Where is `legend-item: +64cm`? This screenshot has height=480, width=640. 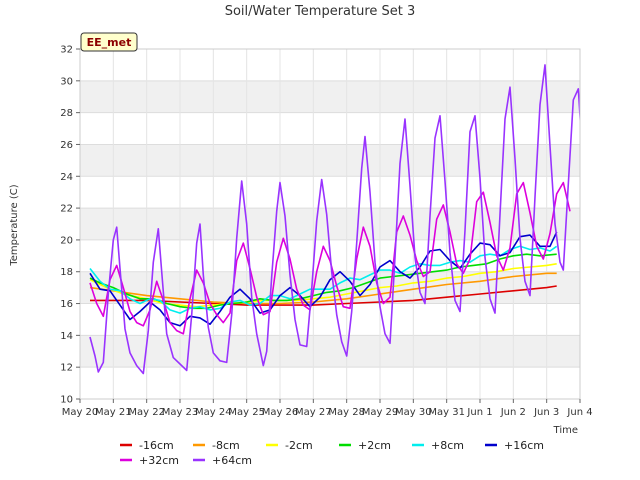 legend-item: +64cm is located at coordinates (222, 460).